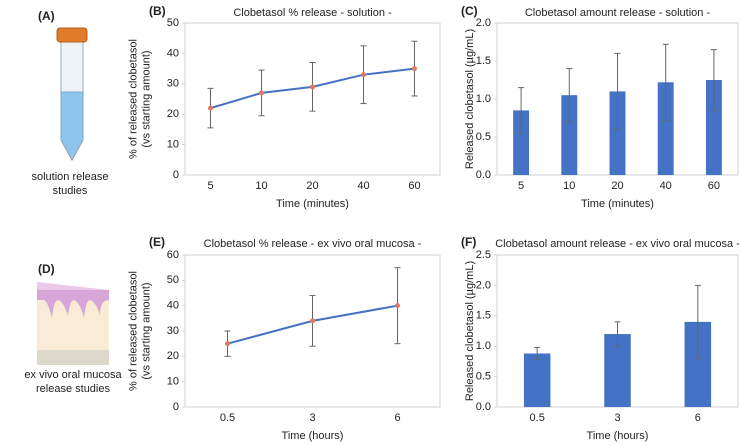 The height and width of the screenshot is (446, 740). Describe the element at coordinates (157, 11) in the screenshot. I see `panel-label: (B)` at that location.